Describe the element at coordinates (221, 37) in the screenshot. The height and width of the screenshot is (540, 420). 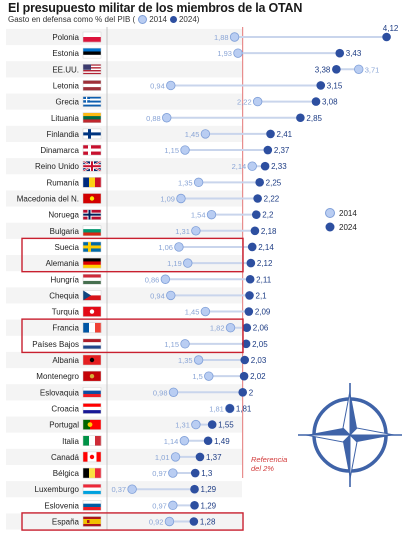
I see `value-label-2014: 1,88` at that location.